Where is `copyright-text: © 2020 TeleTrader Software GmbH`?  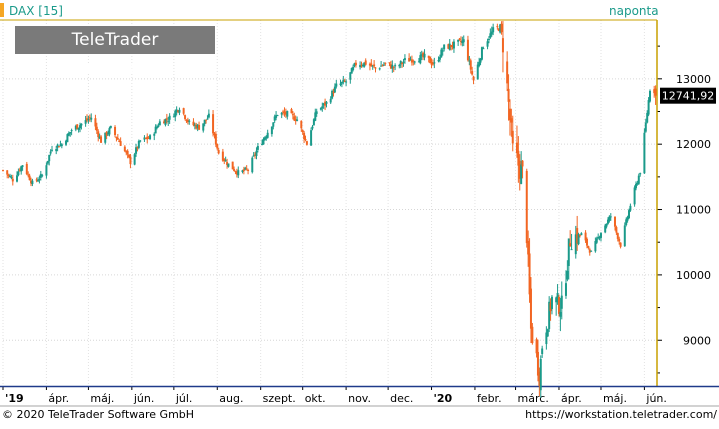
copyright-text: © 2020 TeleTrader Software GmbH is located at coordinates (98, 414).